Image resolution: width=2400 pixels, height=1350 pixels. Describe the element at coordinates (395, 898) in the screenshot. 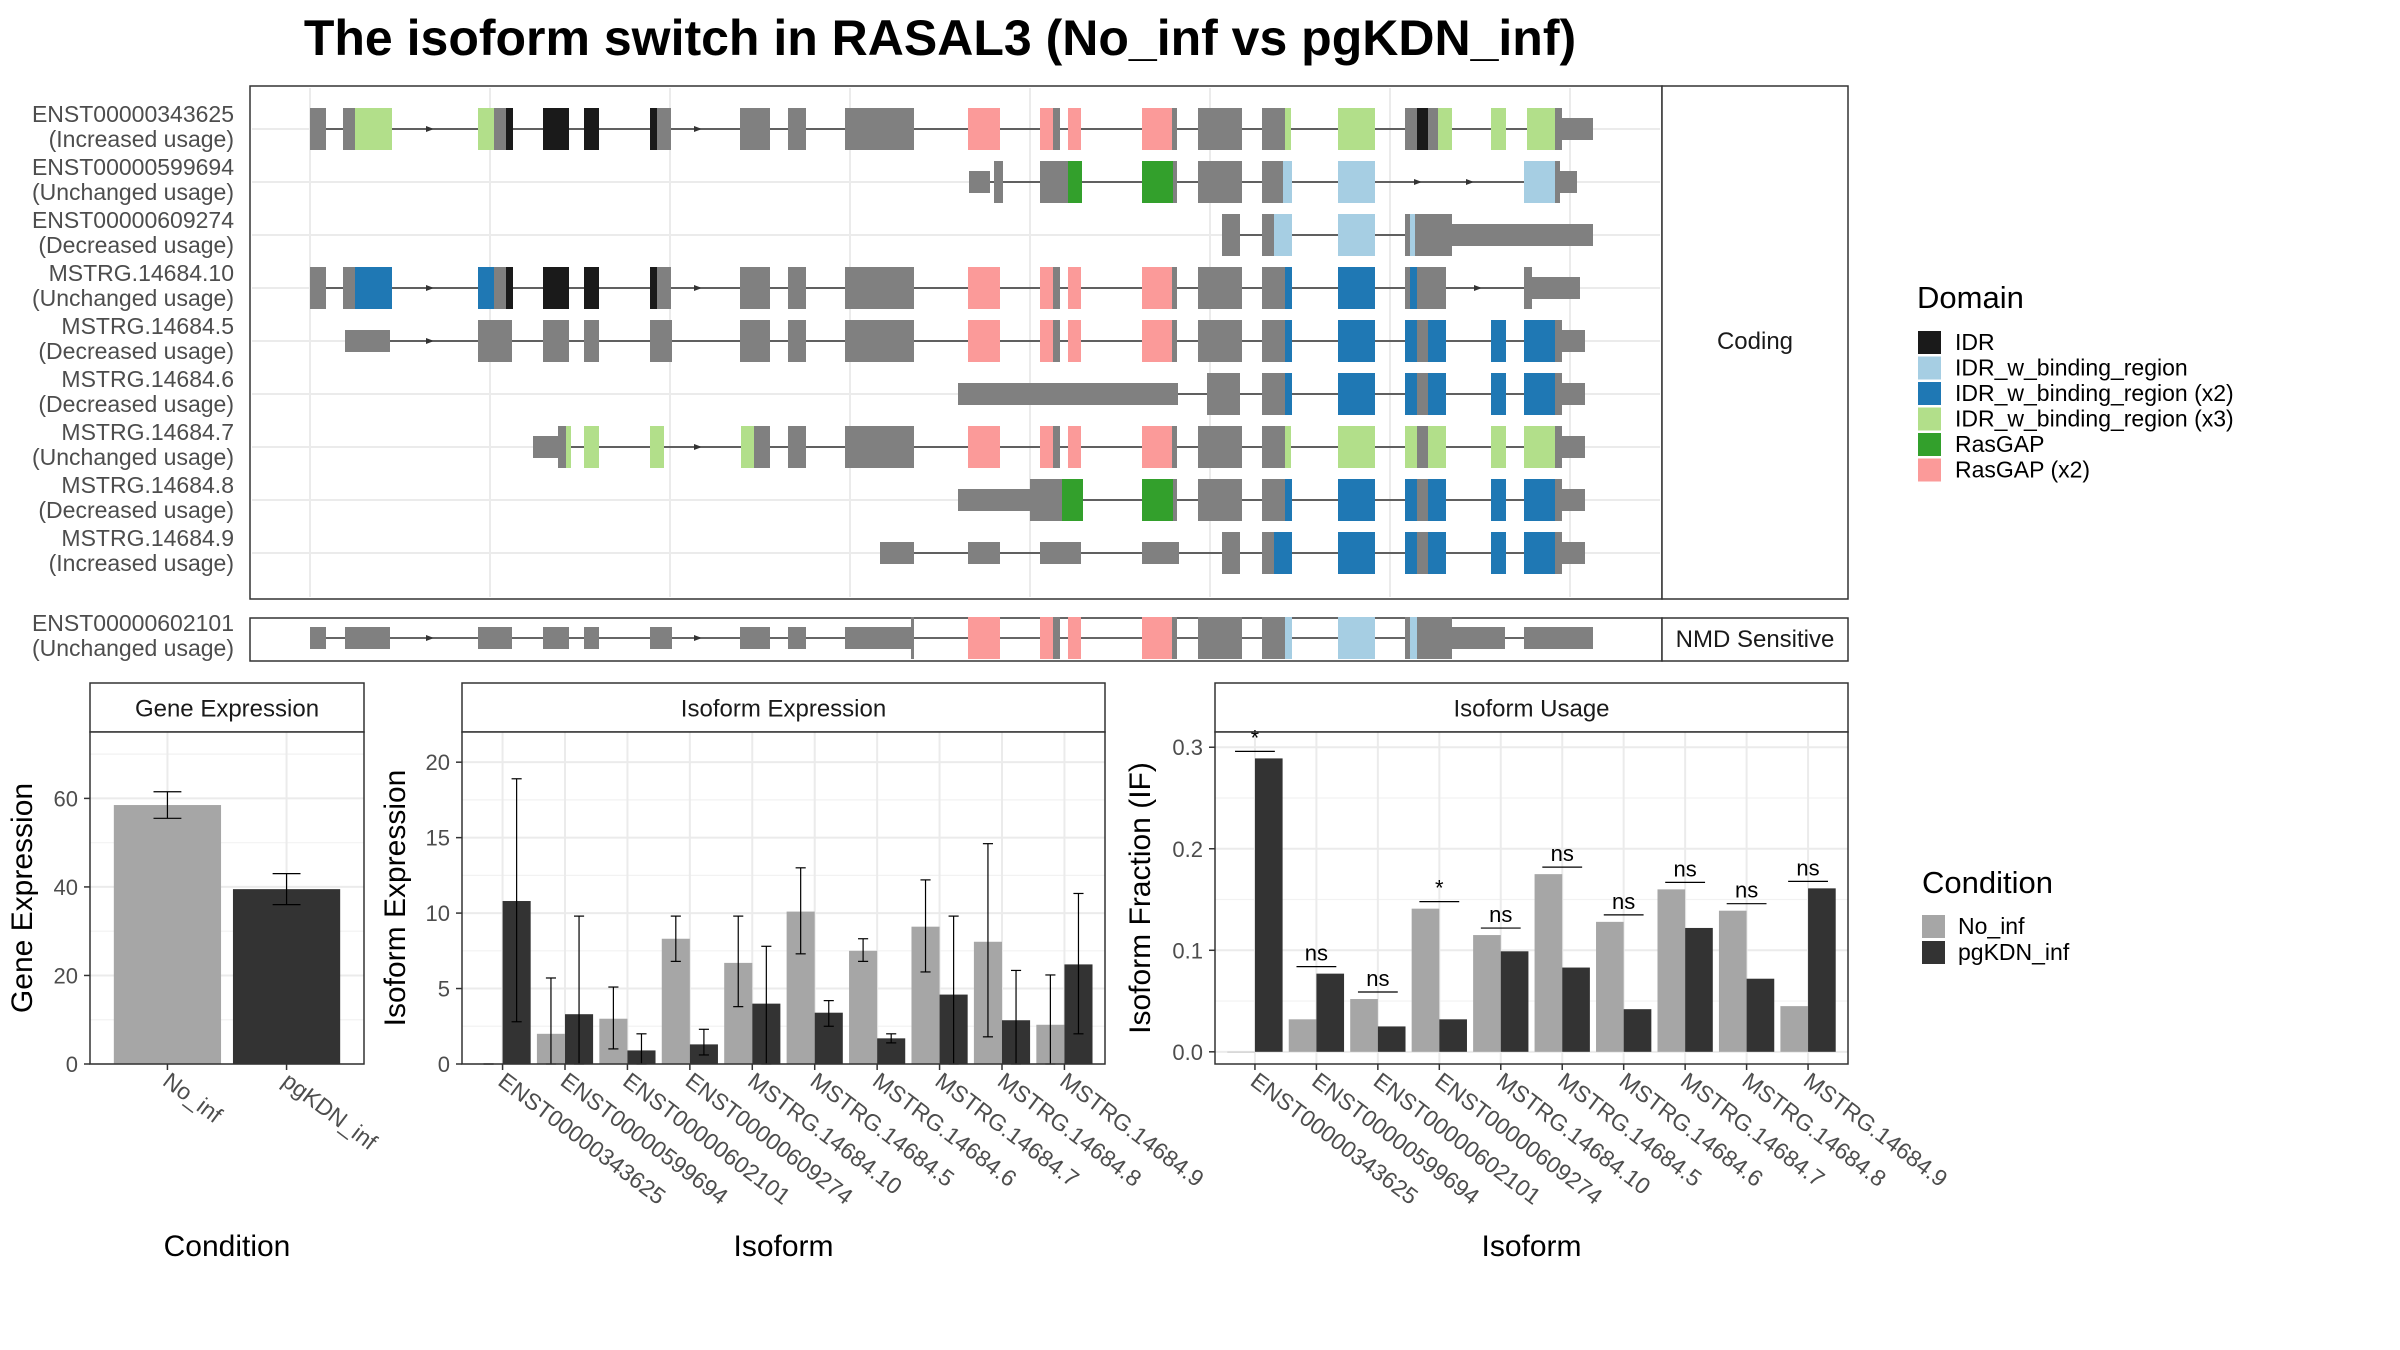

I see `y-axis-title: Isoform Expression` at that location.